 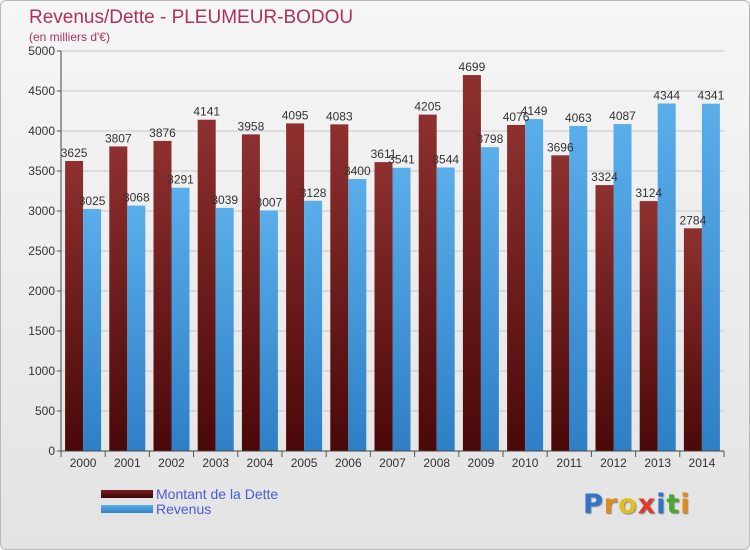 What do you see at coordinates (657, 463) in the screenshot?
I see `x-tick-label: 2013` at bounding box center [657, 463].